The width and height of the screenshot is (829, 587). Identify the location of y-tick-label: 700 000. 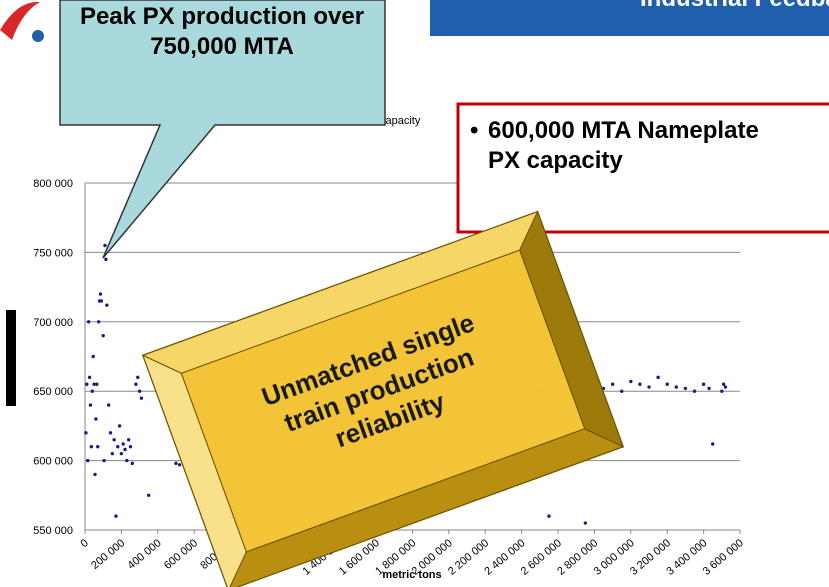
(53, 323).